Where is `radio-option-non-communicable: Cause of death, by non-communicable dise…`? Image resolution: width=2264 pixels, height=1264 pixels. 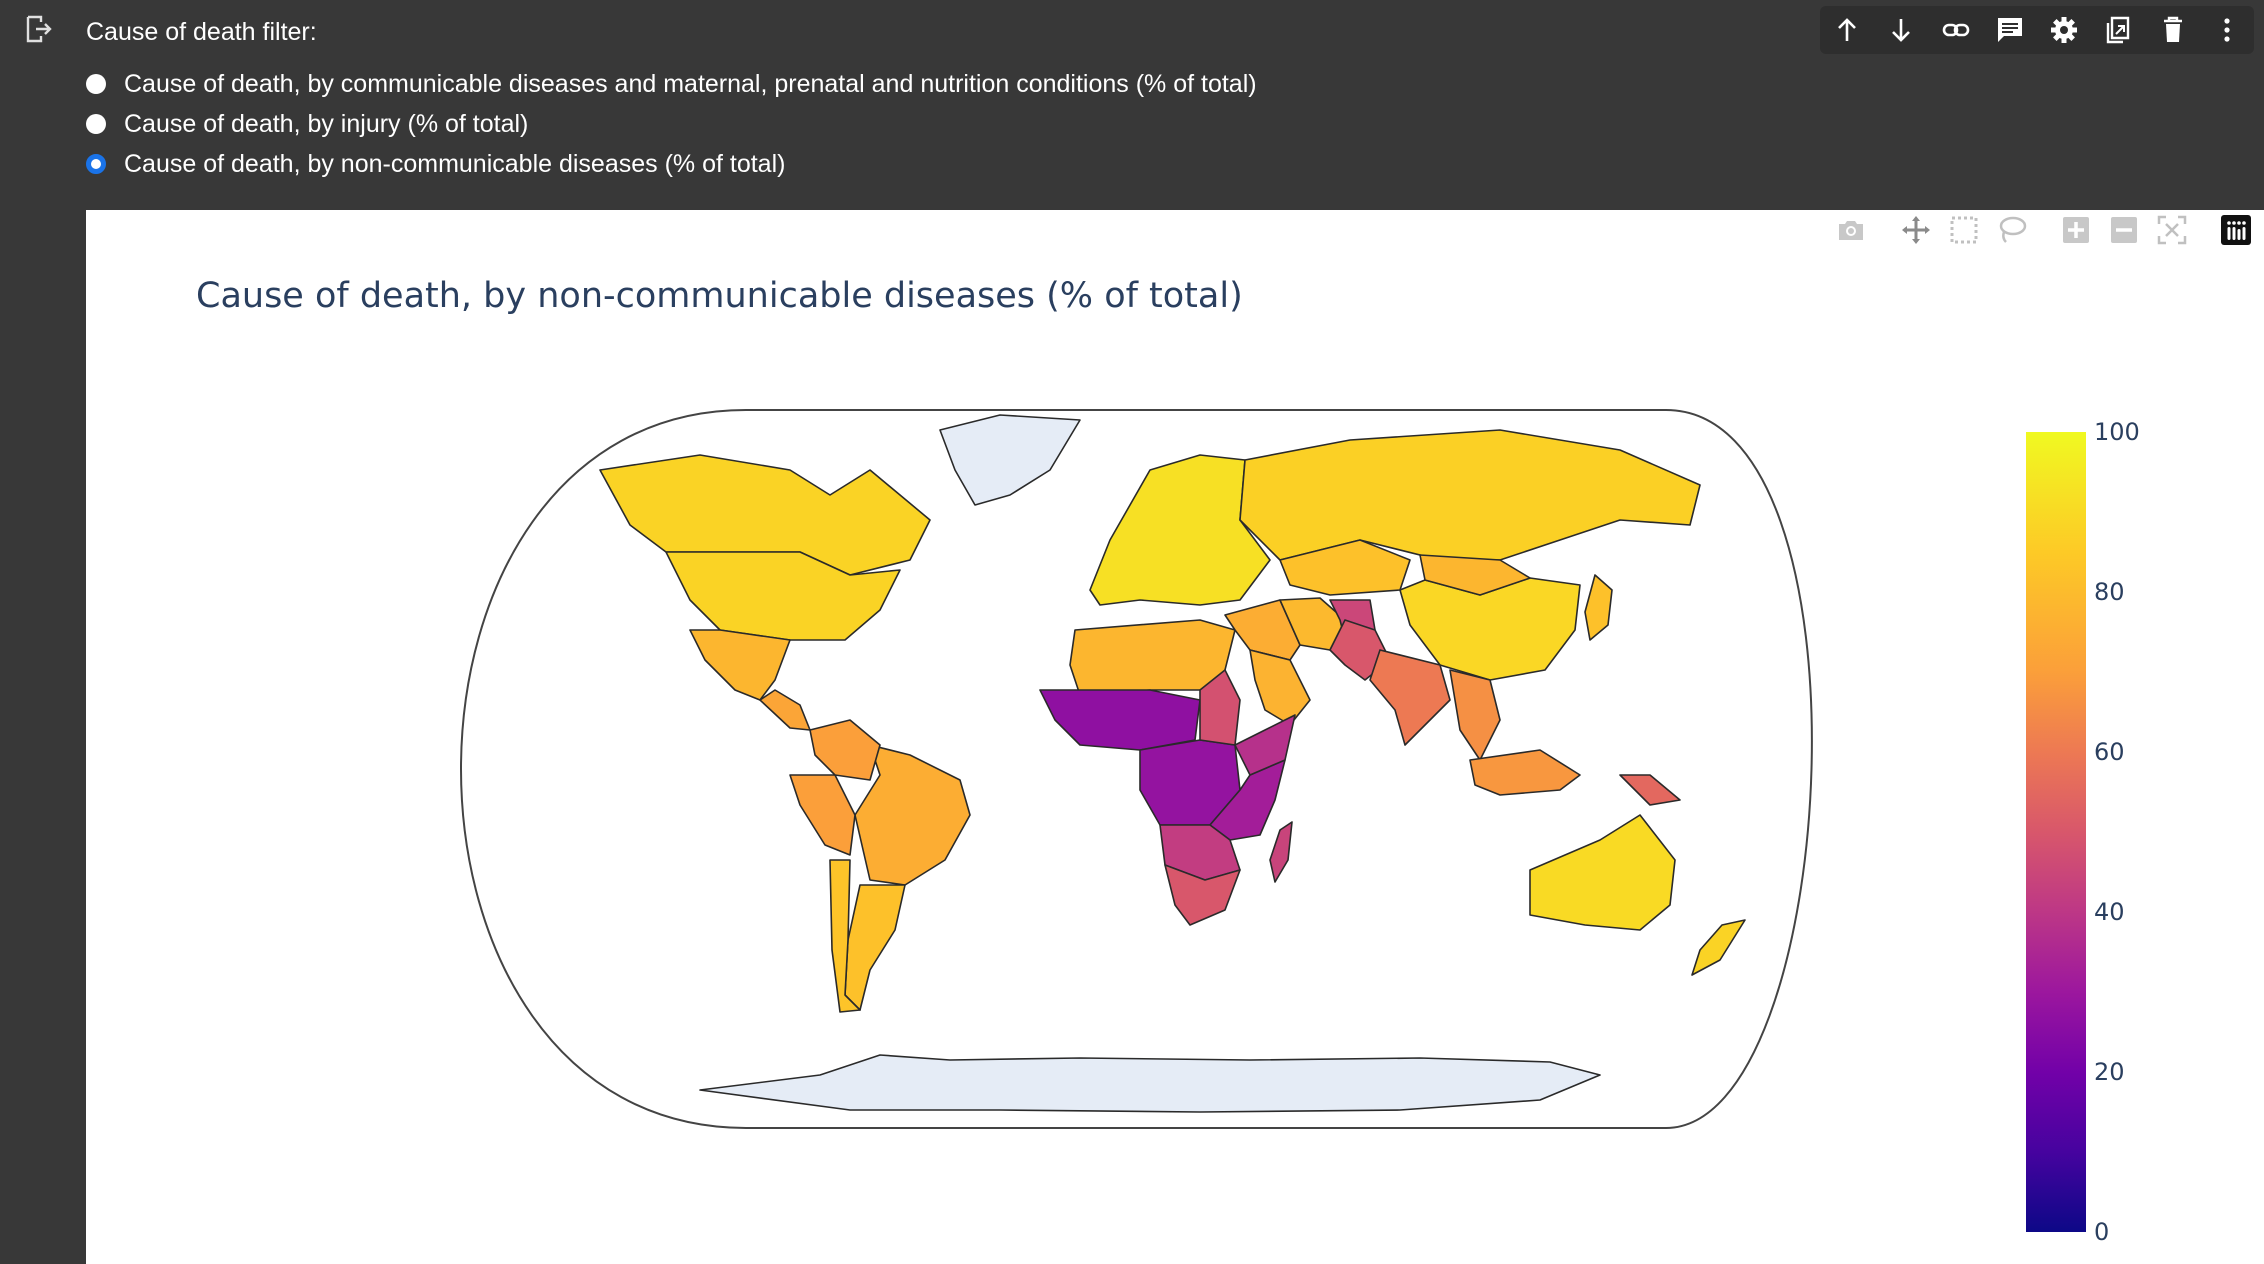 radio-option-non-communicable: Cause of death, by non-communicable dise… is located at coordinates (671, 164).